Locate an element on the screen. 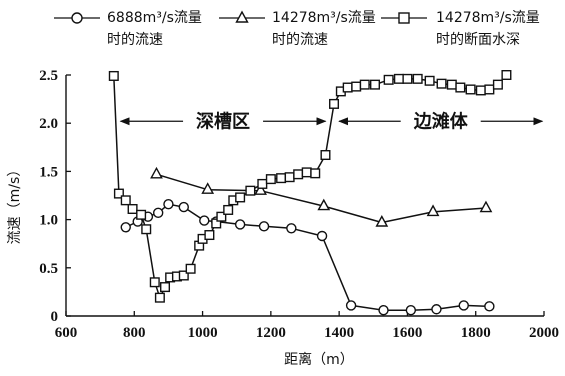 The height and width of the screenshot is (376, 565). region-annotations: 深槽区 边滩体 is located at coordinates (331, 121).